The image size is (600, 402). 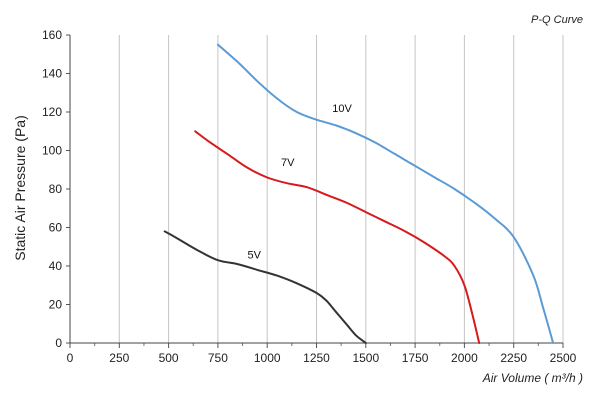 I want to click on series-line-5v, so click(x=265, y=287).